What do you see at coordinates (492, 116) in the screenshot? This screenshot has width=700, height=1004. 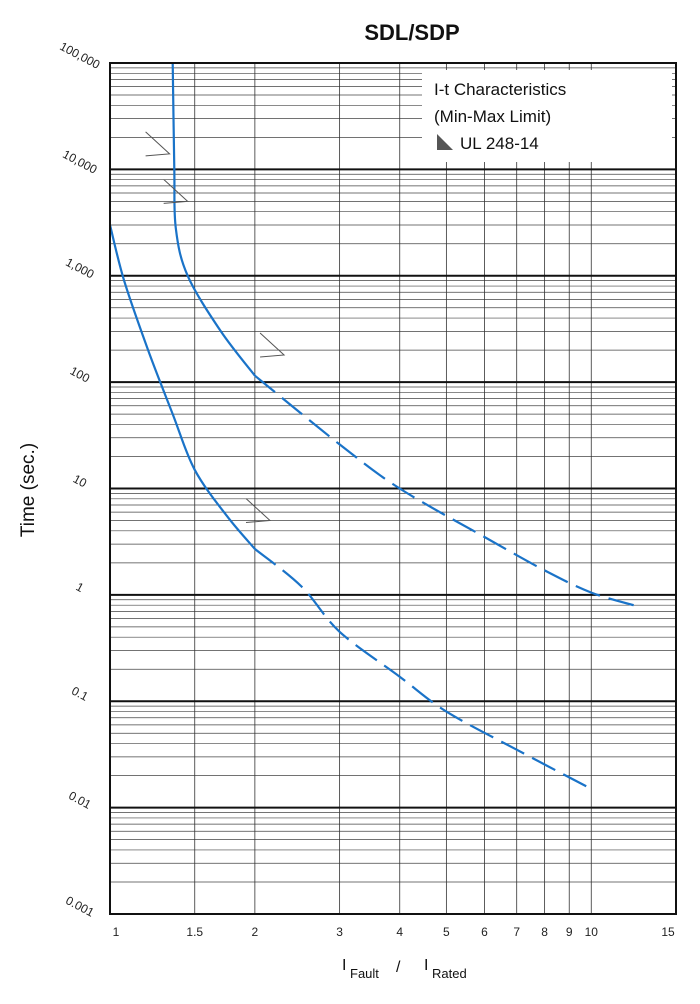 I see `legend-line-2: (Min-Max Limit)` at bounding box center [492, 116].